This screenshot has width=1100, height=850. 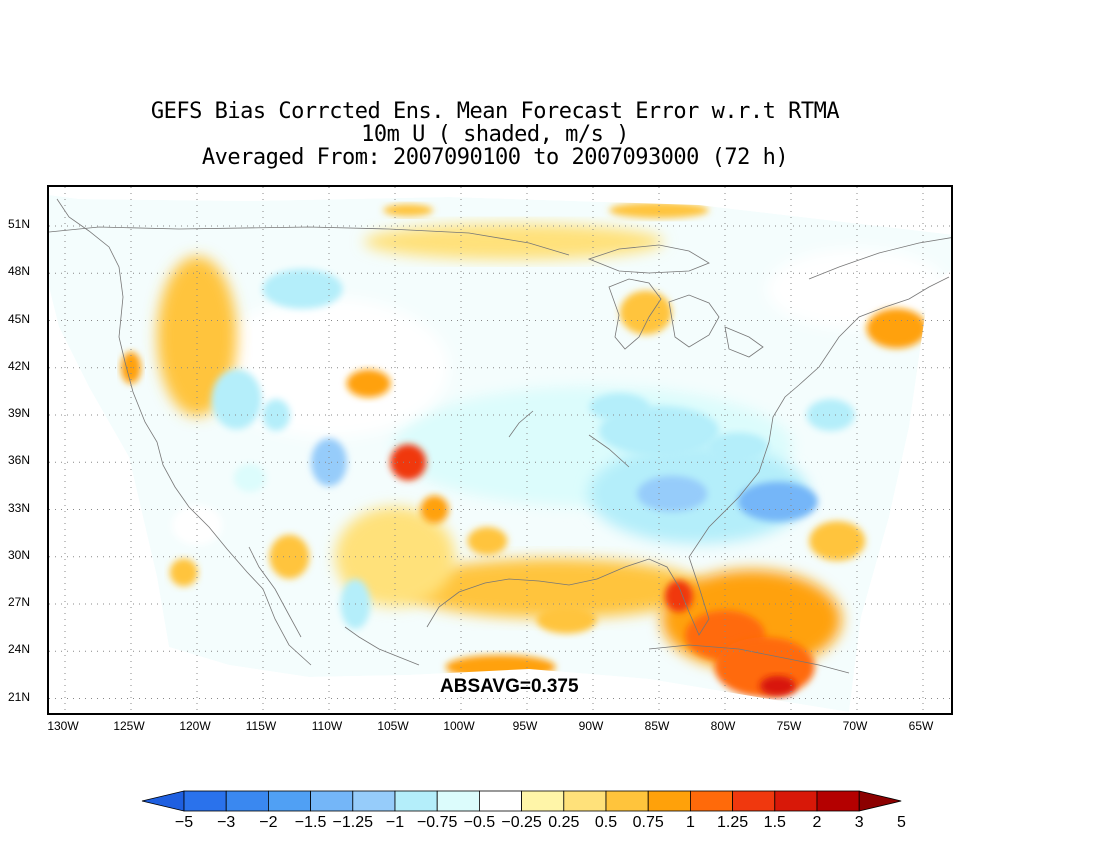 What do you see at coordinates (774, 822) in the screenshot?
I see `colorbar-tick-label: 1.5` at bounding box center [774, 822].